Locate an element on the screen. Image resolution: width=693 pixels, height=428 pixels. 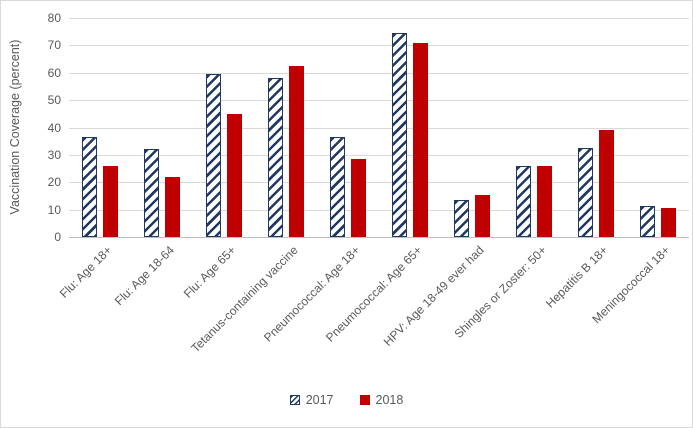
x-category-label: Flu: Age 18+ is located at coordinates (86, 272).